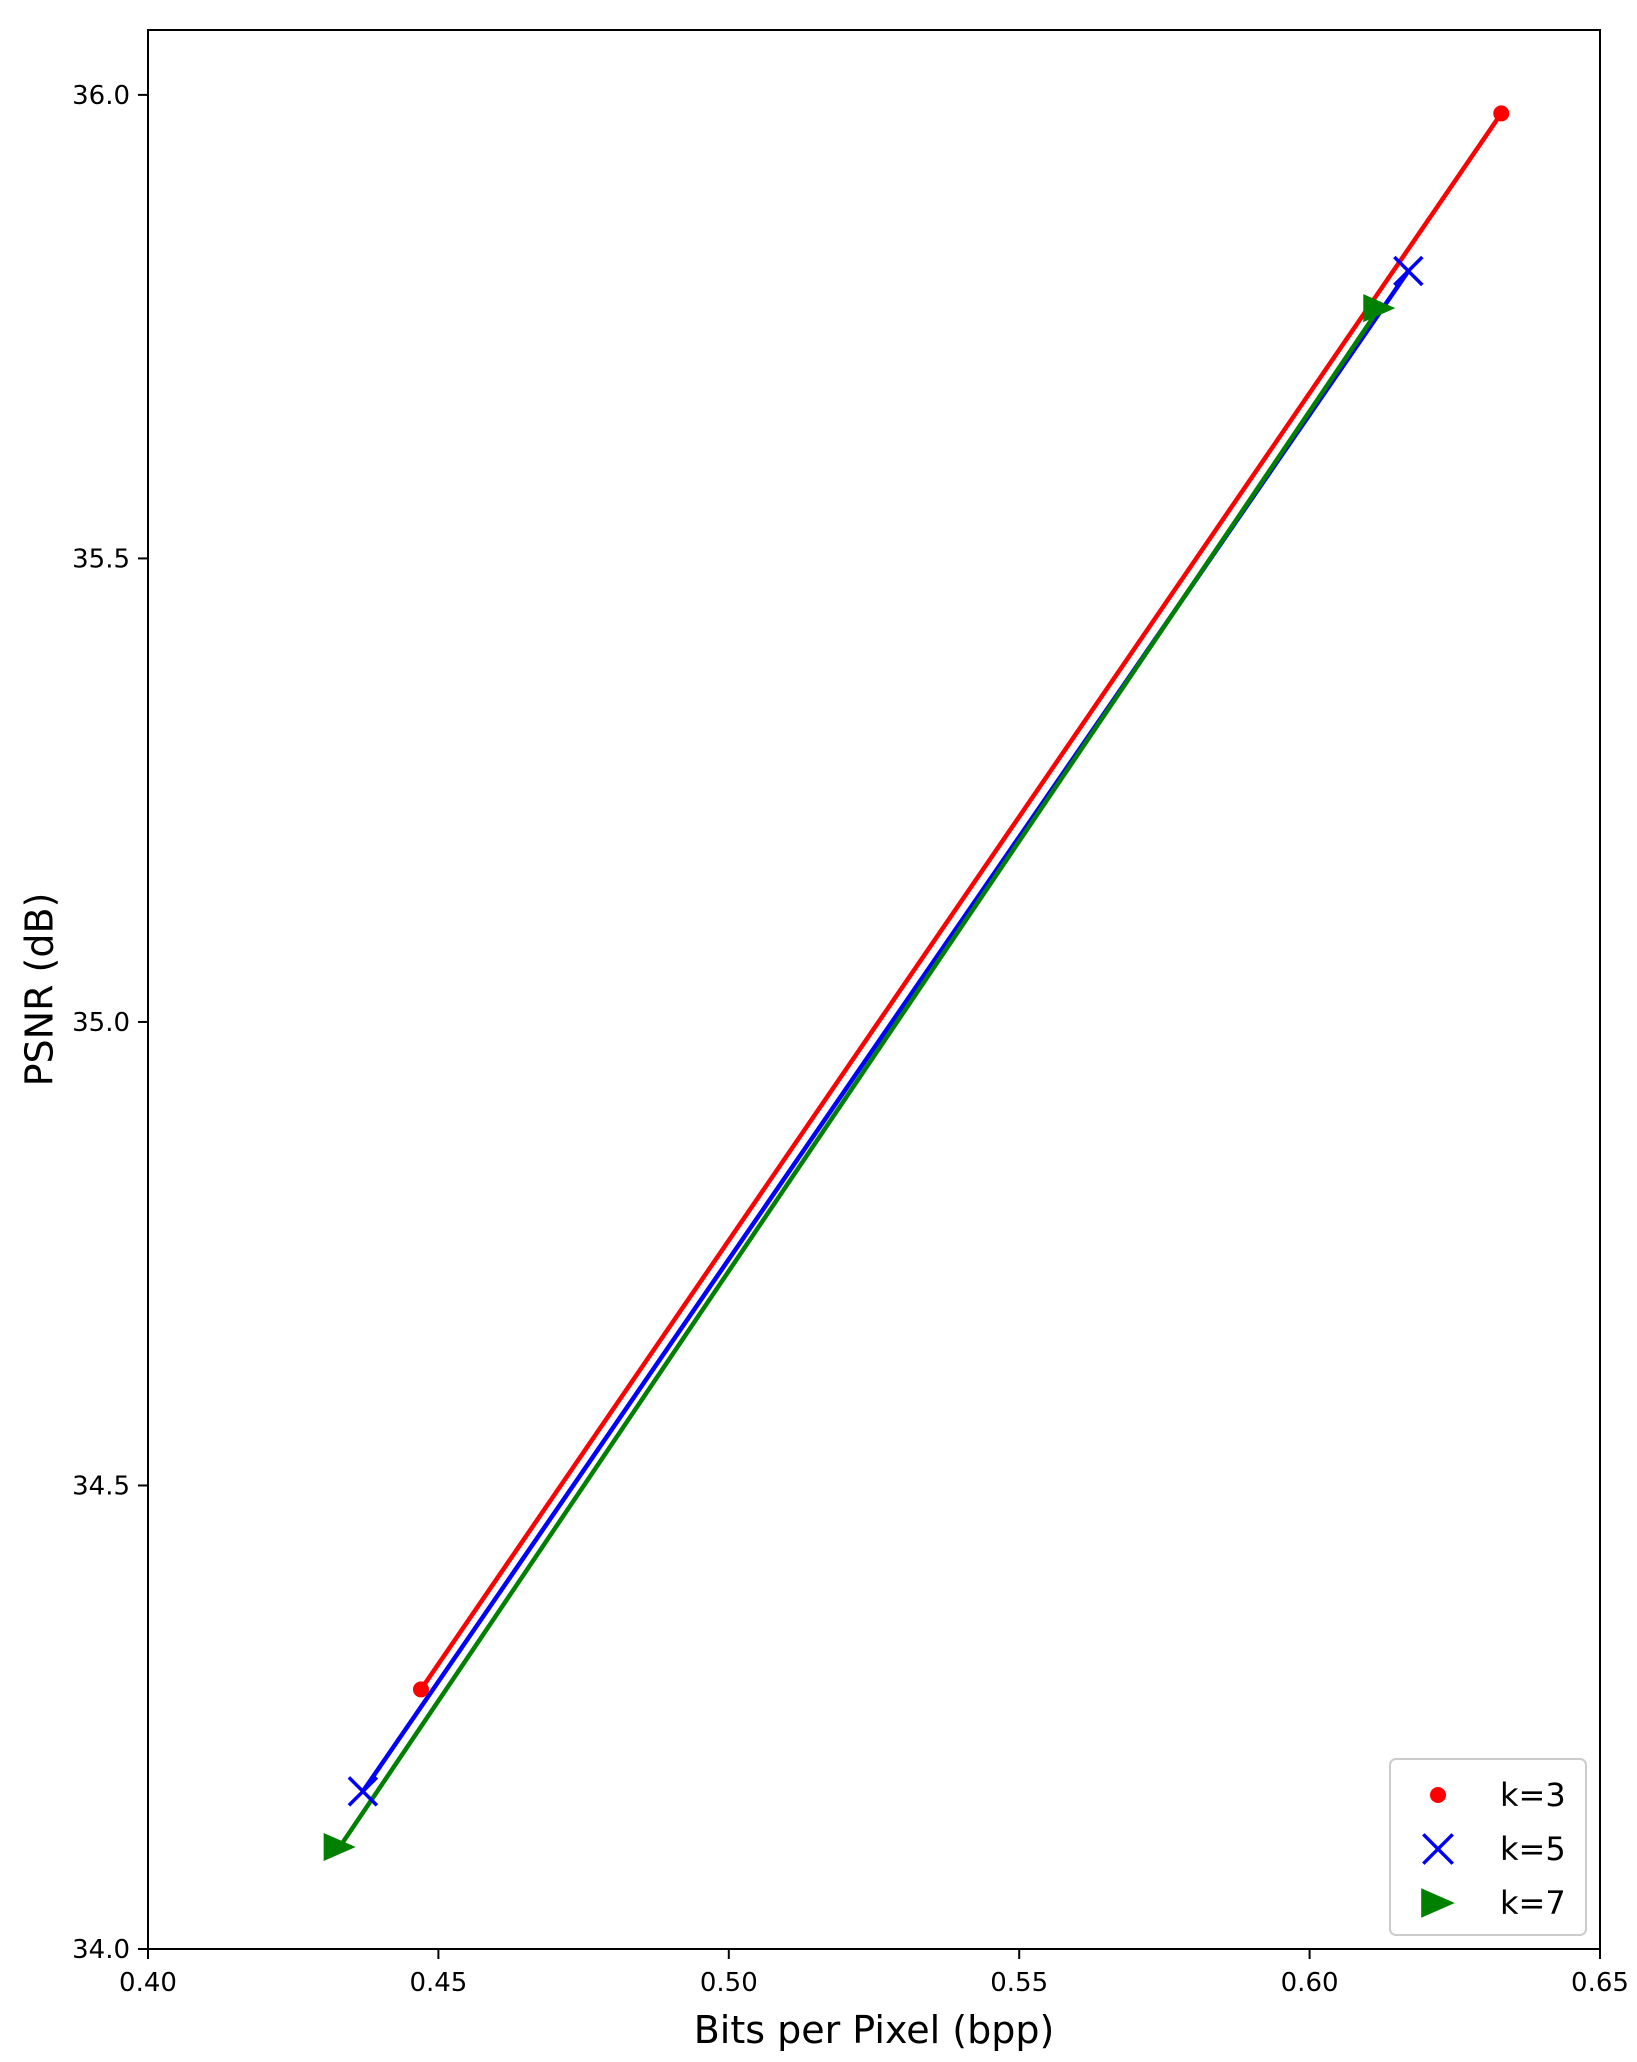 Image resolution: width=1637 pixels, height=2062 pixels. I want to click on legend-box, so click(1488, 1847).